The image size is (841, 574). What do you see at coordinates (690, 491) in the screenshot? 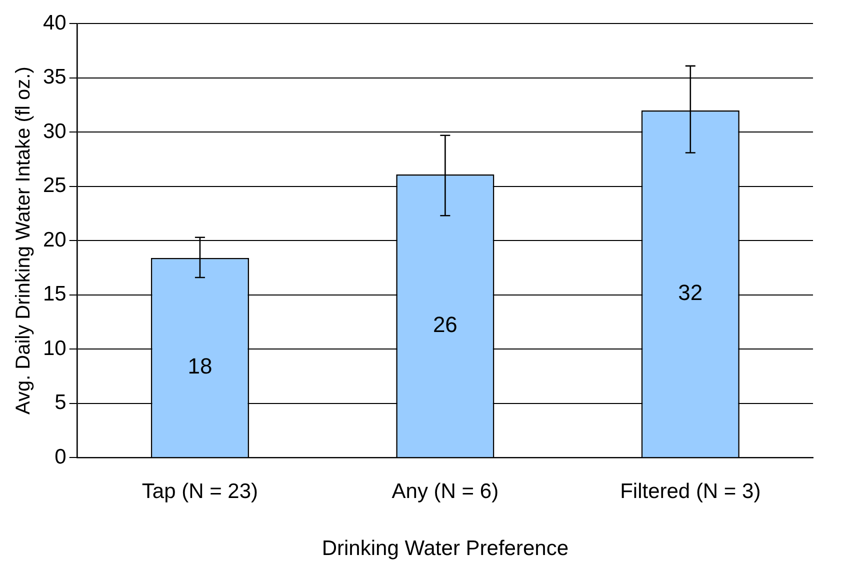
I see `x-tick-label: Filtered (N = 3)` at bounding box center [690, 491].